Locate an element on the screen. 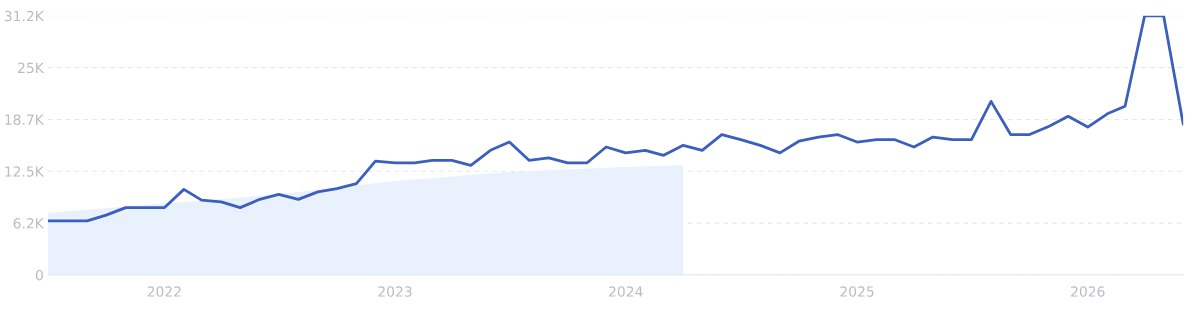  x-tick-label: 2024 is located at coordinates (626, 291).